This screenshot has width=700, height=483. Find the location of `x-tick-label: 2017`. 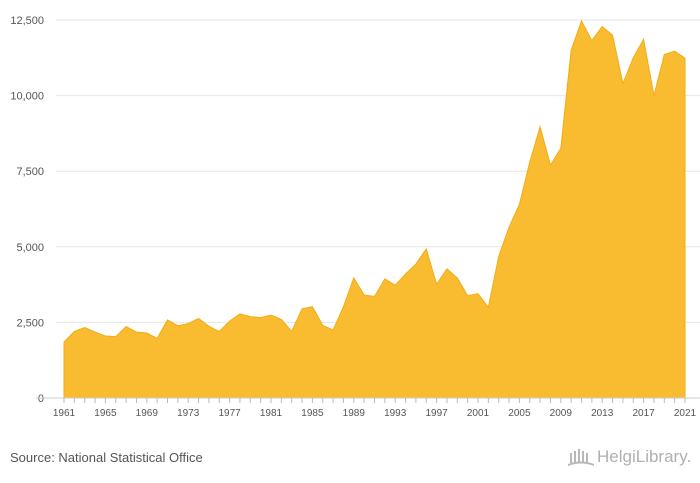

x-tick-label: 2017 is located at coordinates (643, 413).